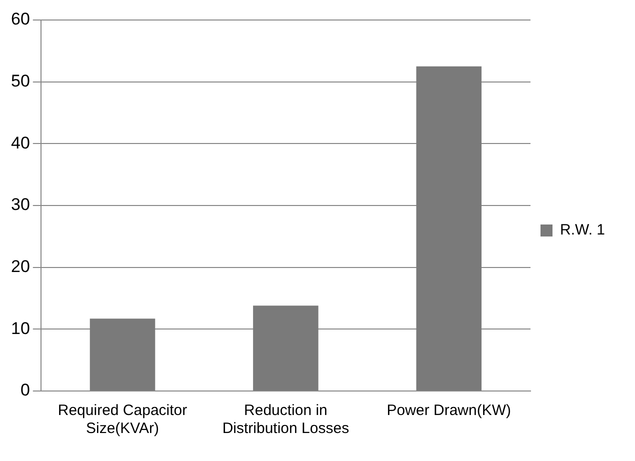  I want to click on x-tick-label: Power Drawn(KW), so click(448, 411).